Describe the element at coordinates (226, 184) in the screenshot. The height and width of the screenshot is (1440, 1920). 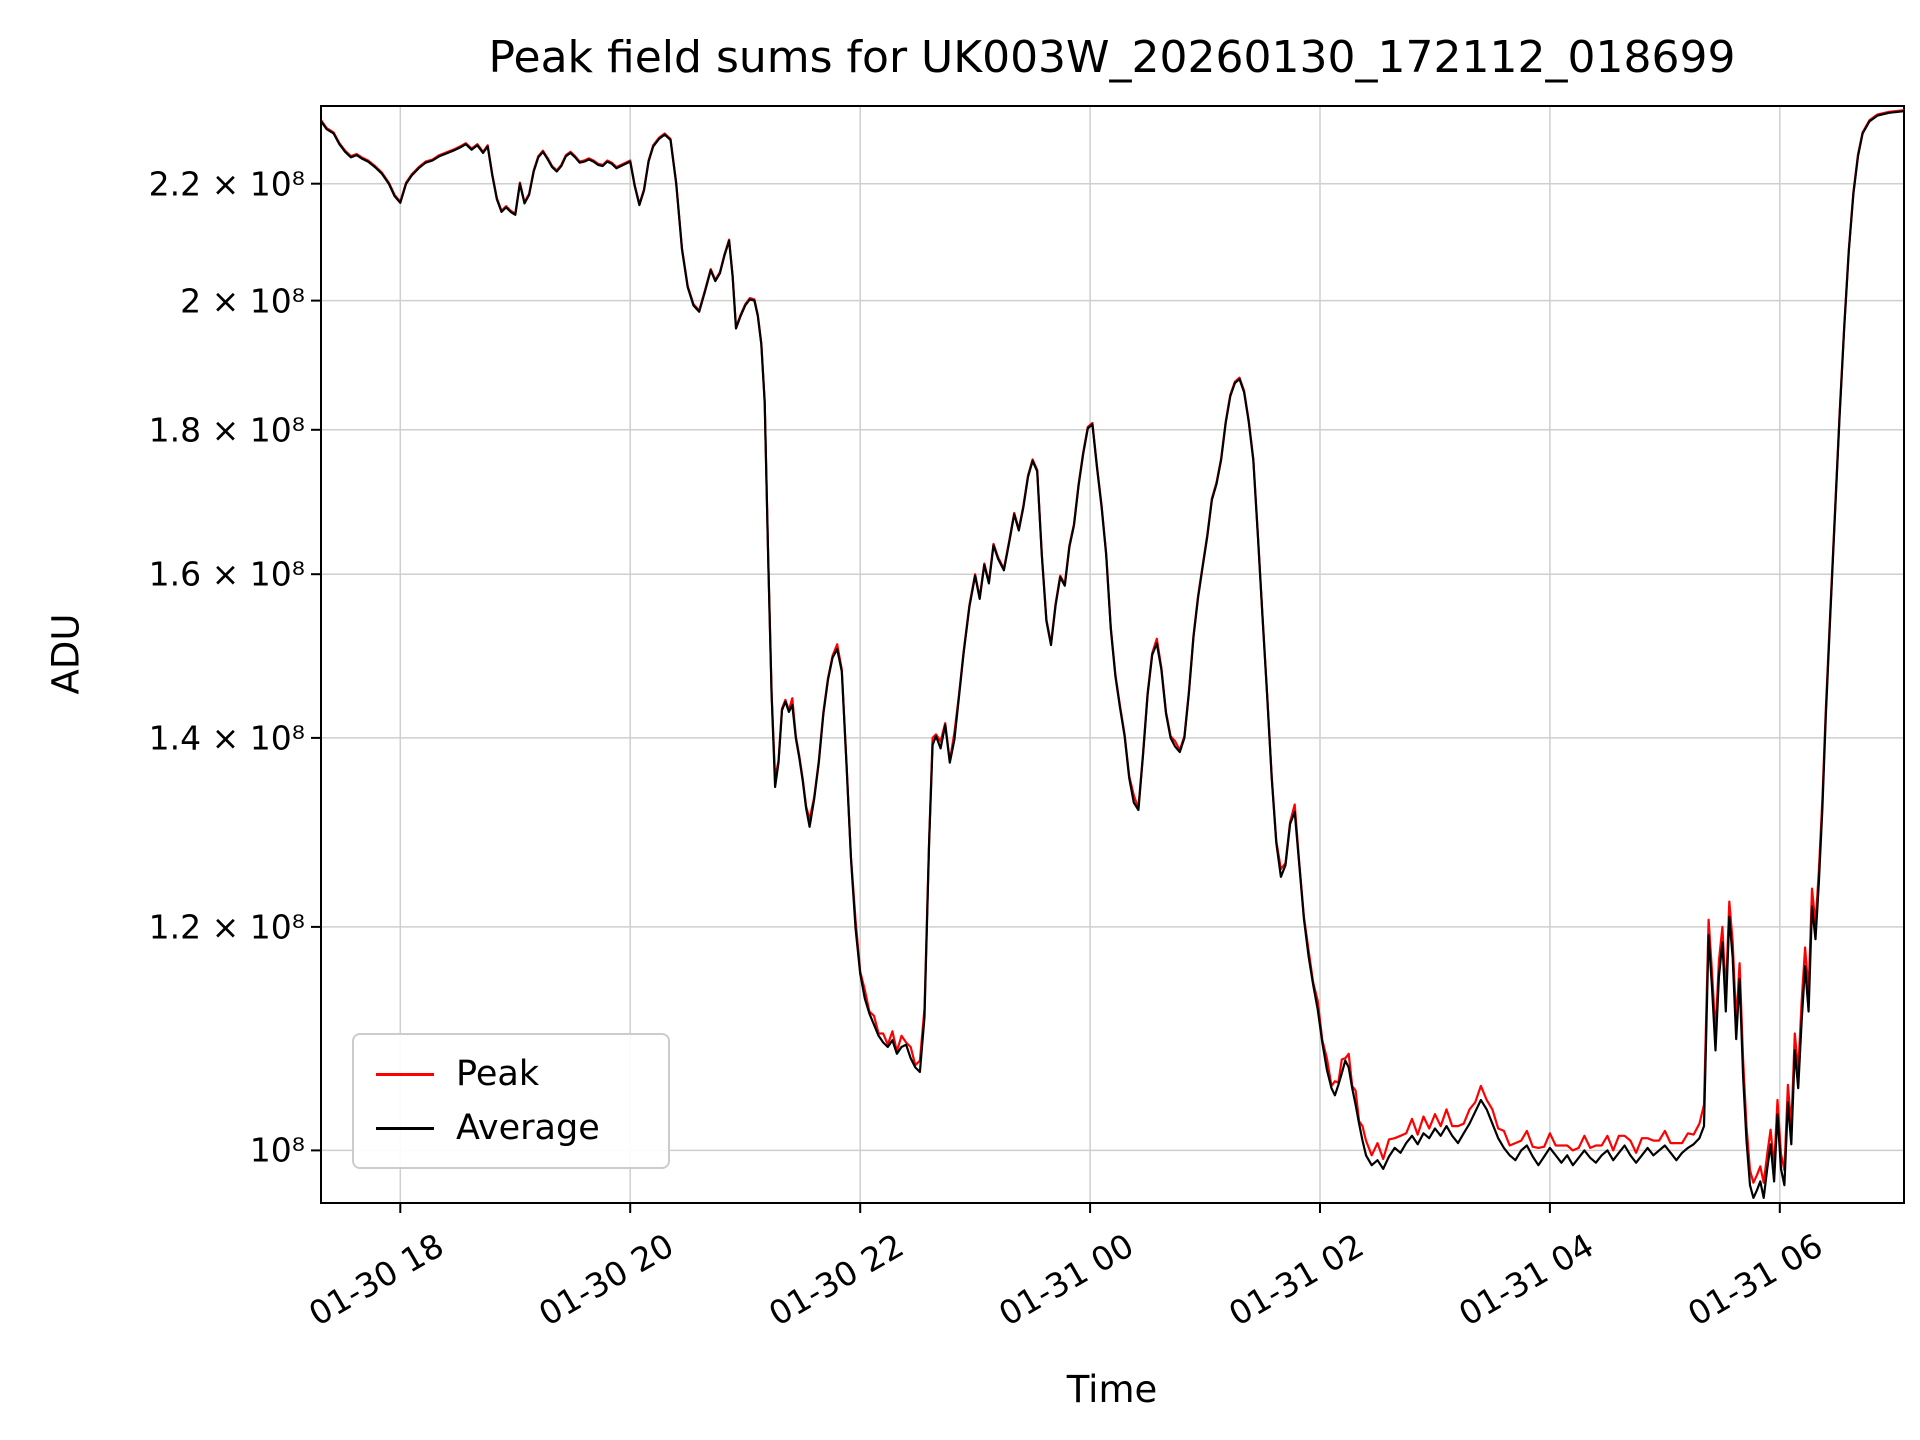
I see `y-tick-label: 2.2 × 10⁸` at that location.